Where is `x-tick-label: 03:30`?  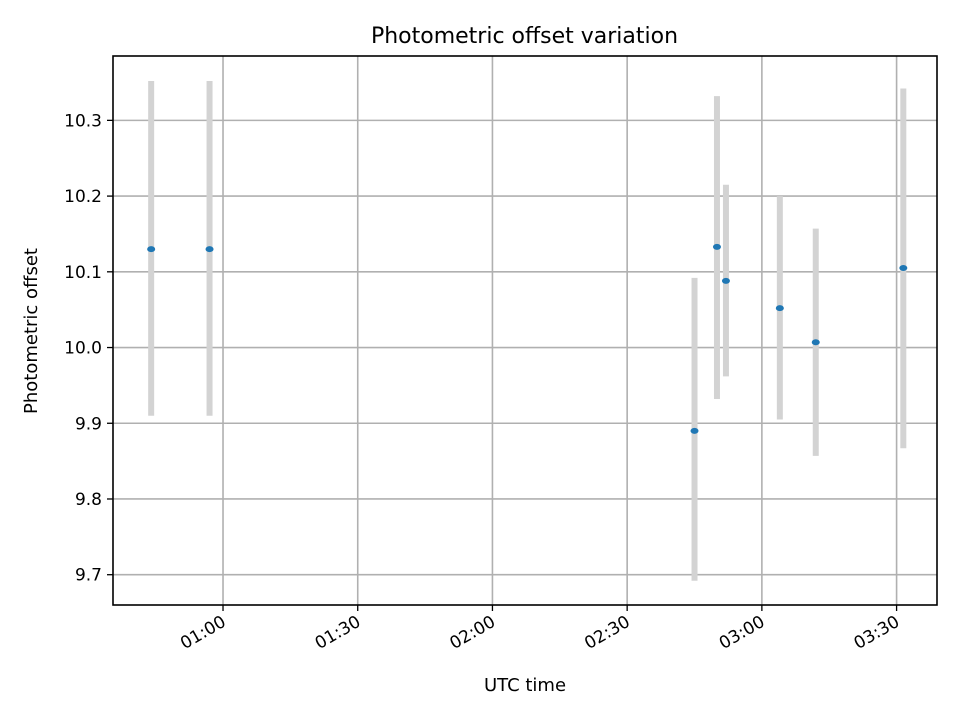
x-tick-label: 03:30 is located at coordinates (877, 633).